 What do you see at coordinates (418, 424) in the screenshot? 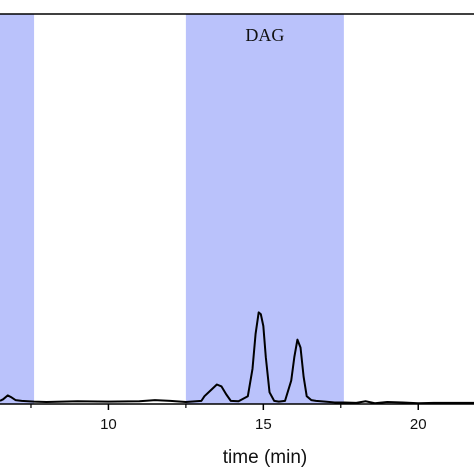
I see `x-tick-label-20: 20` at bounding box center [418, 424].